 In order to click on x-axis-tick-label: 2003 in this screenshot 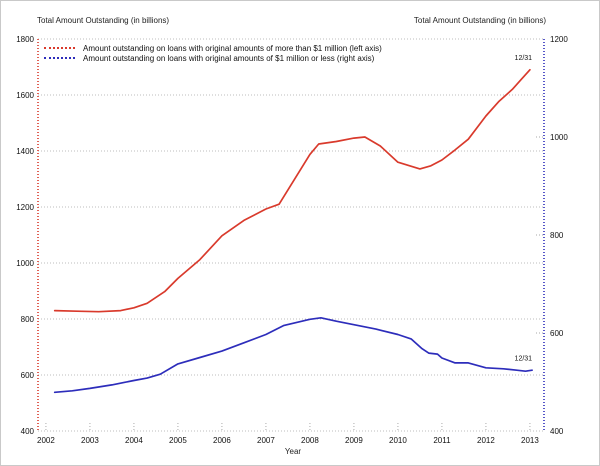, I will do `click(90, 440)`.